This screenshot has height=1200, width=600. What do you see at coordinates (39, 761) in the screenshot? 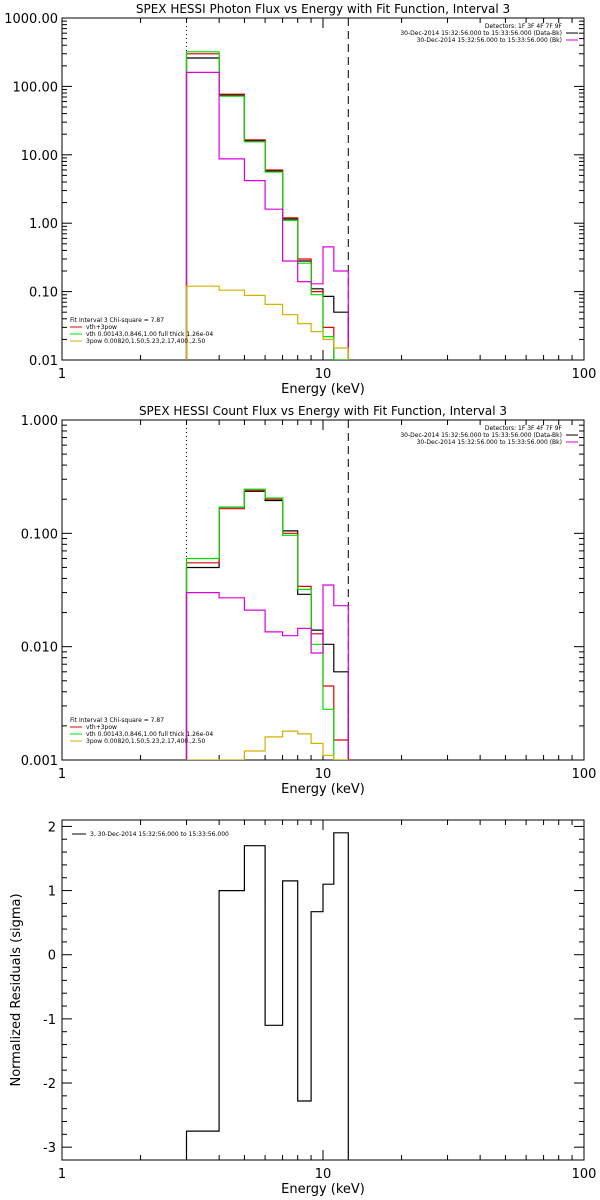
I see `y-tick-label: 0.001` at bounding box center [39, 761].